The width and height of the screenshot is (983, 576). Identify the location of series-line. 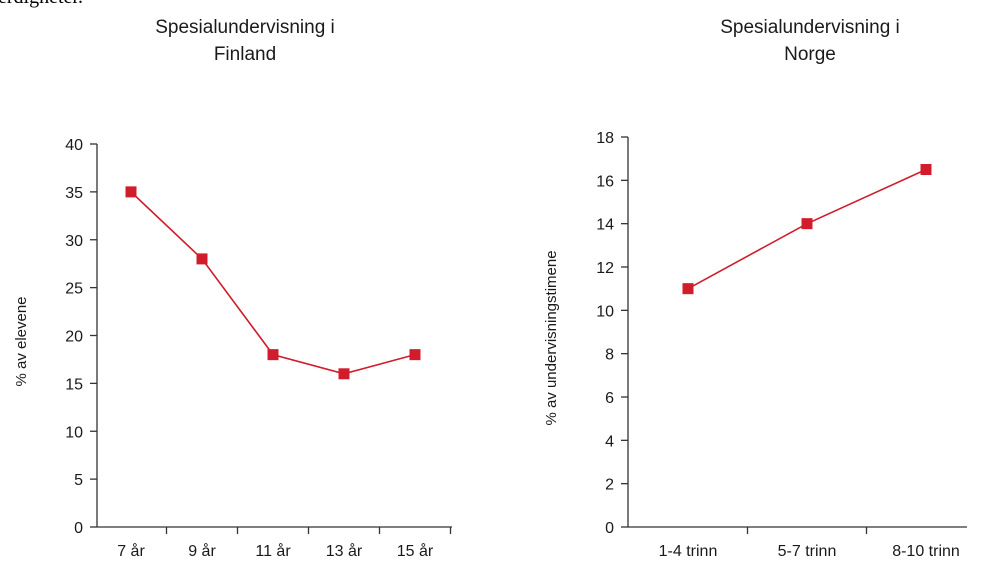
(273, 283).